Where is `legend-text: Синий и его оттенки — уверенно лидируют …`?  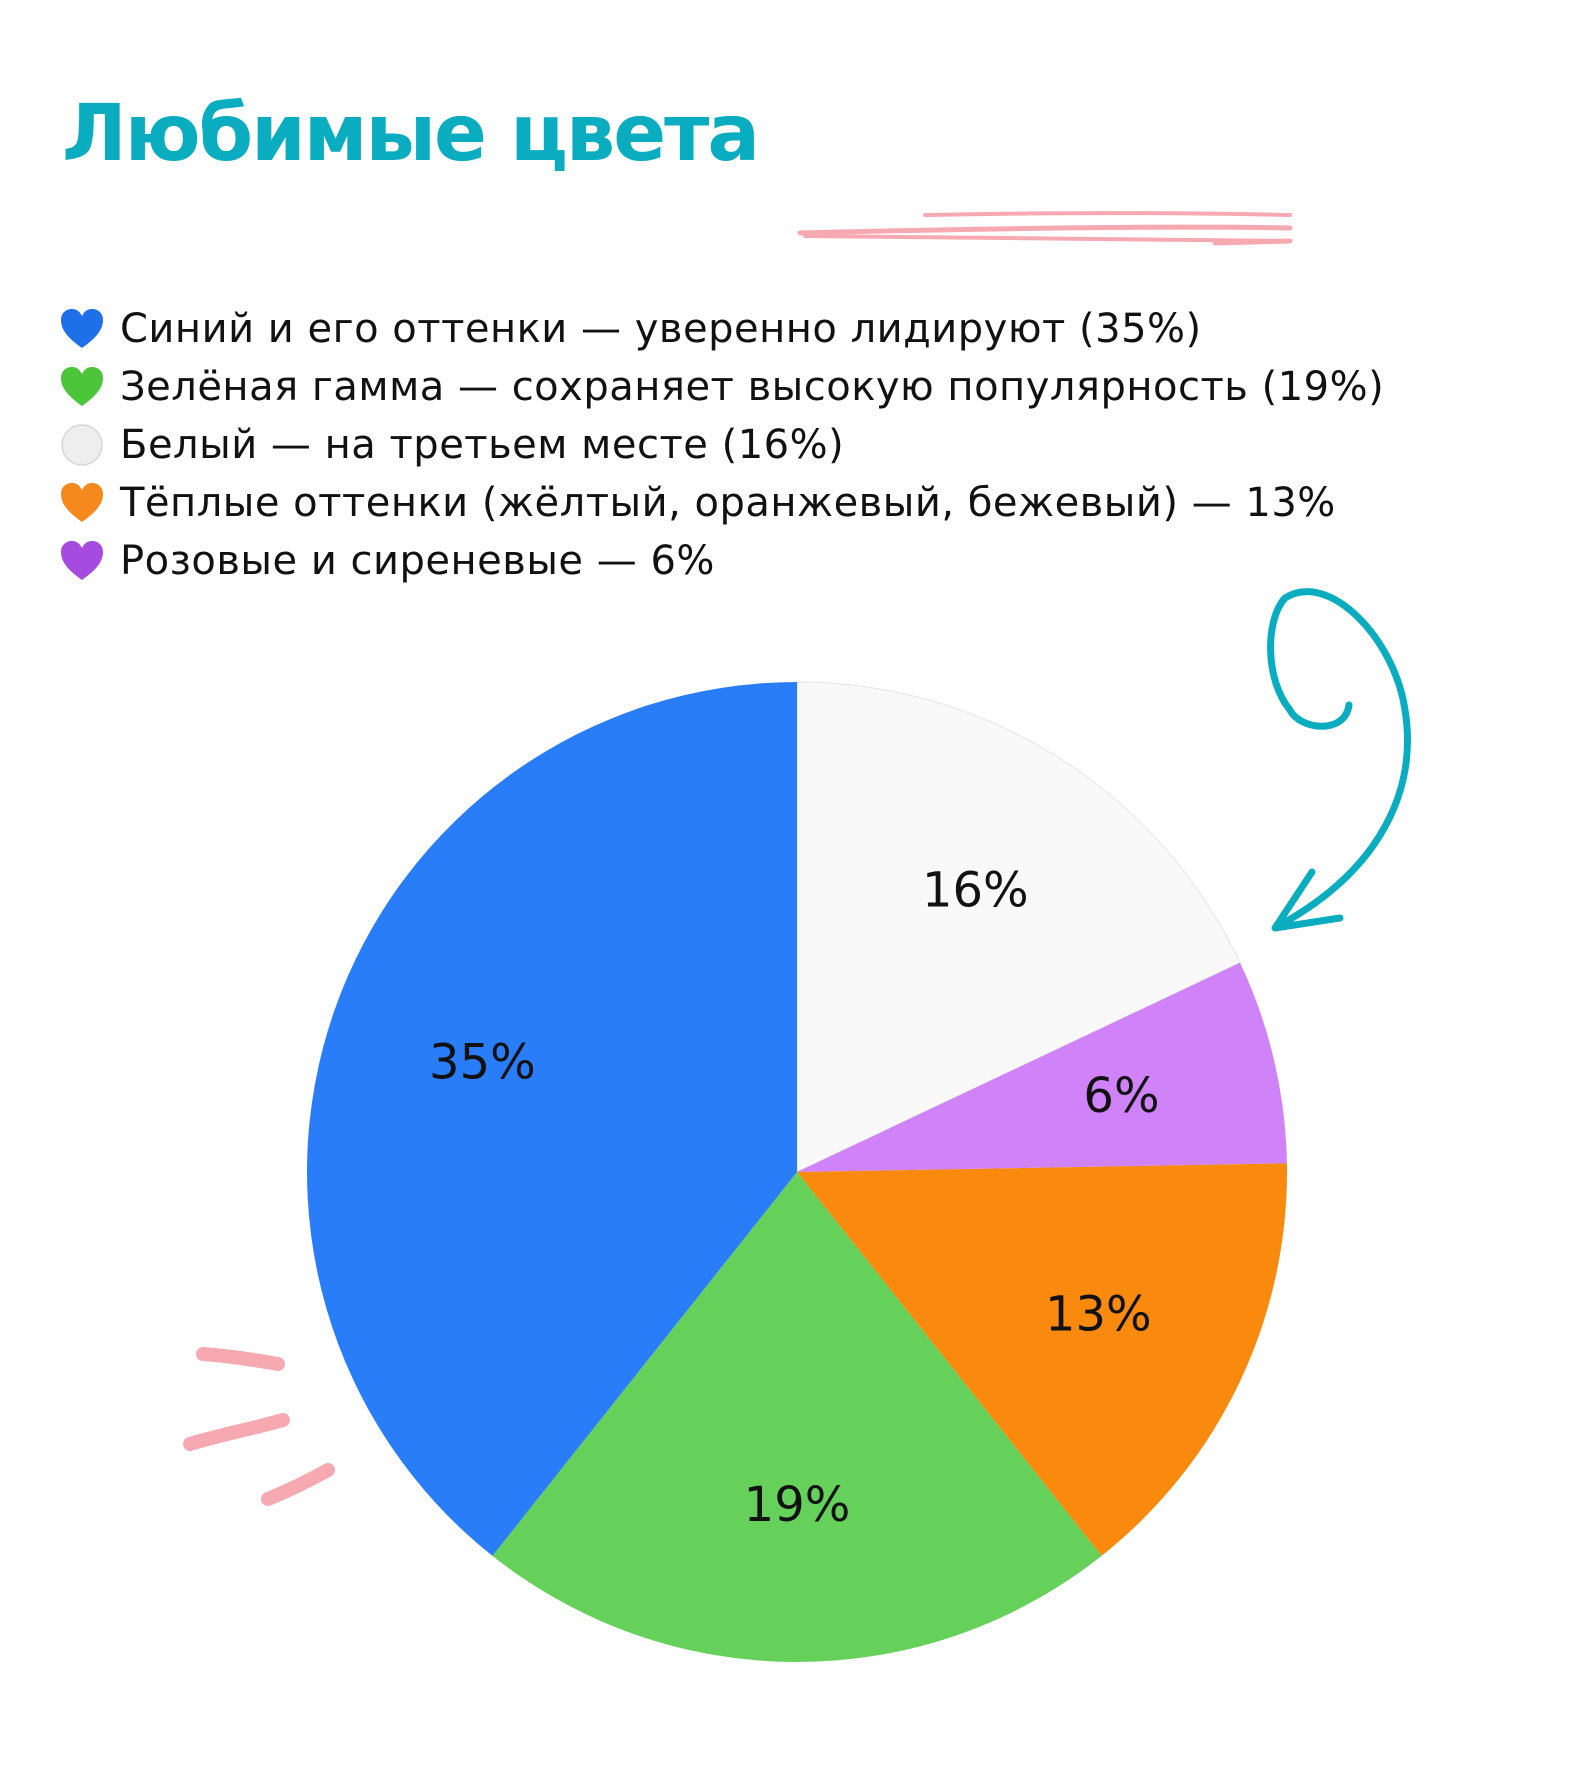
legend-text: Синий и его оттенки — уверенно лидируют … is located at coordinates (661, 329).